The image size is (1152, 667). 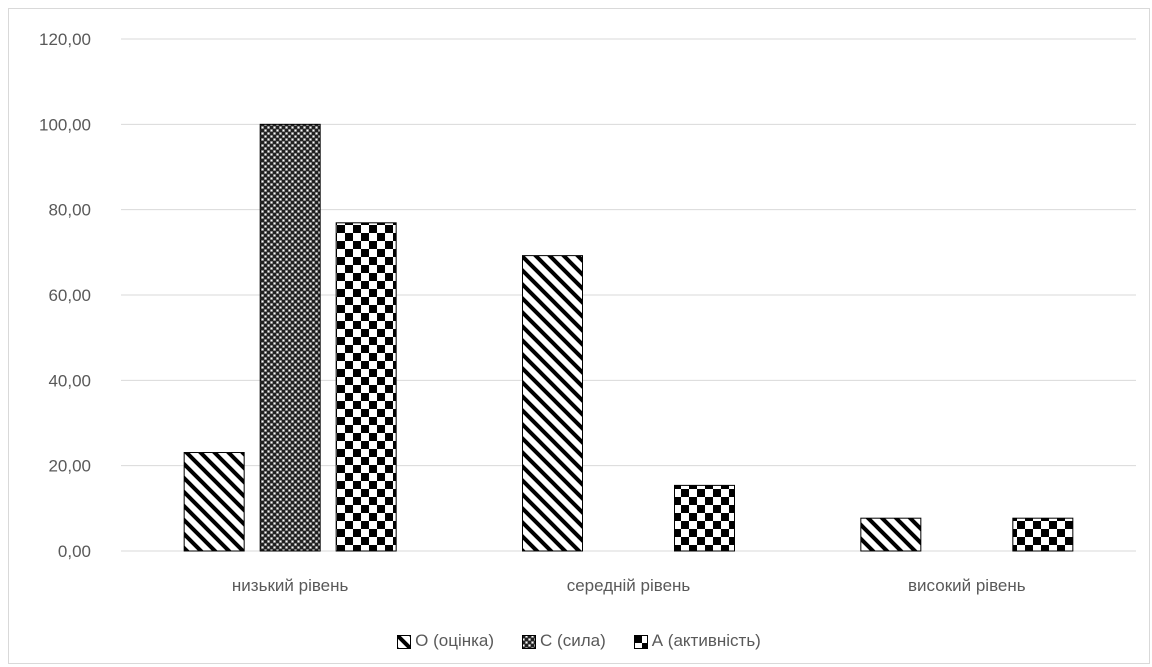 I want to click on legend: О (оцінка) С (сила) А (активність), so click(x=579, y=641).